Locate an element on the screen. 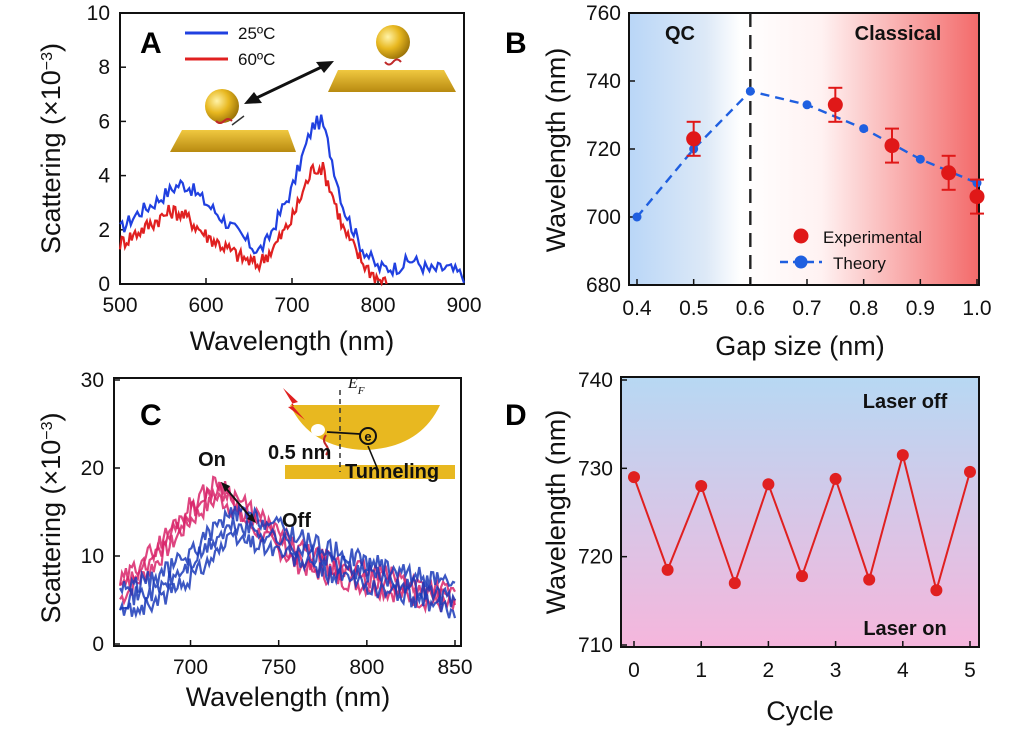 Image resolution: width=1029 pixels, height=737 pixels. panel-b-xlabel: Gap size (nm) is located at coordinates (800, 346).